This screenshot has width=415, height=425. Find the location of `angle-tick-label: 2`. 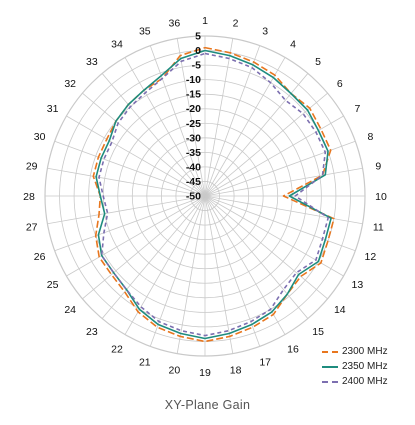

angle-tick-label: 2 is located at coordinates (236, 24).